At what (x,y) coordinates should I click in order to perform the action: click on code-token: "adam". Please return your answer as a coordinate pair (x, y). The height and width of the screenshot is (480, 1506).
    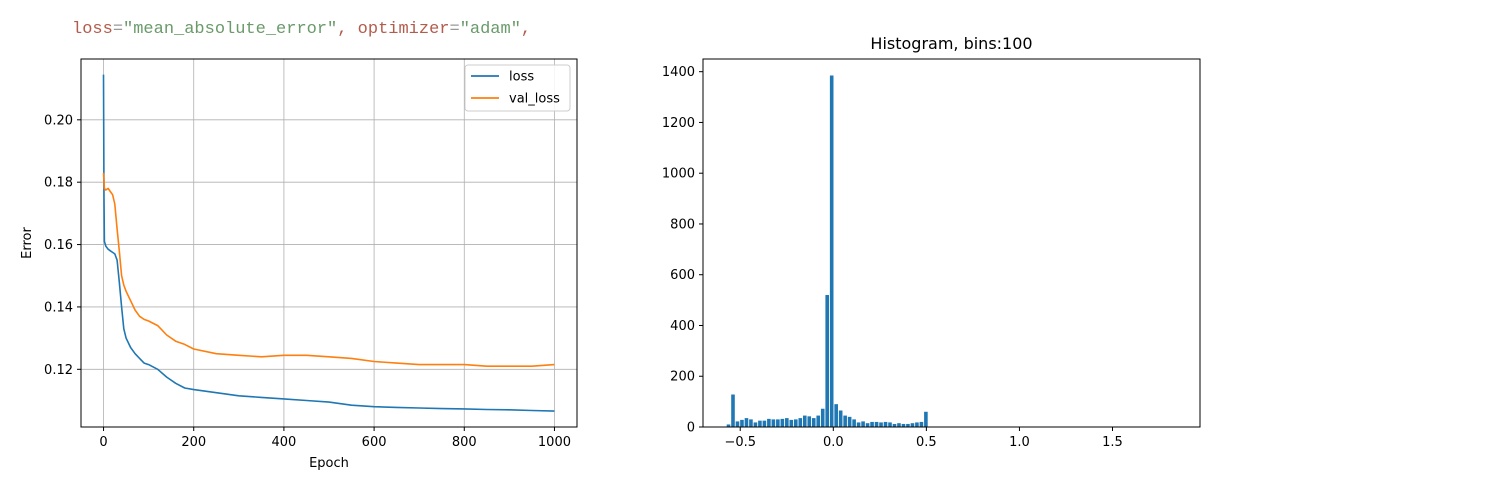
    Looking at the image, I should click on (490, 29).